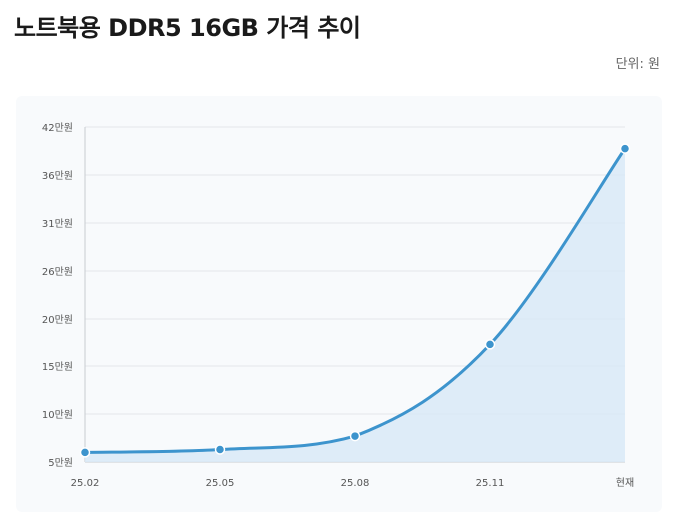  Describe the element at coordinates (85, 483) in the screenshot. I see `x-tick-label: 25.02` at that location.